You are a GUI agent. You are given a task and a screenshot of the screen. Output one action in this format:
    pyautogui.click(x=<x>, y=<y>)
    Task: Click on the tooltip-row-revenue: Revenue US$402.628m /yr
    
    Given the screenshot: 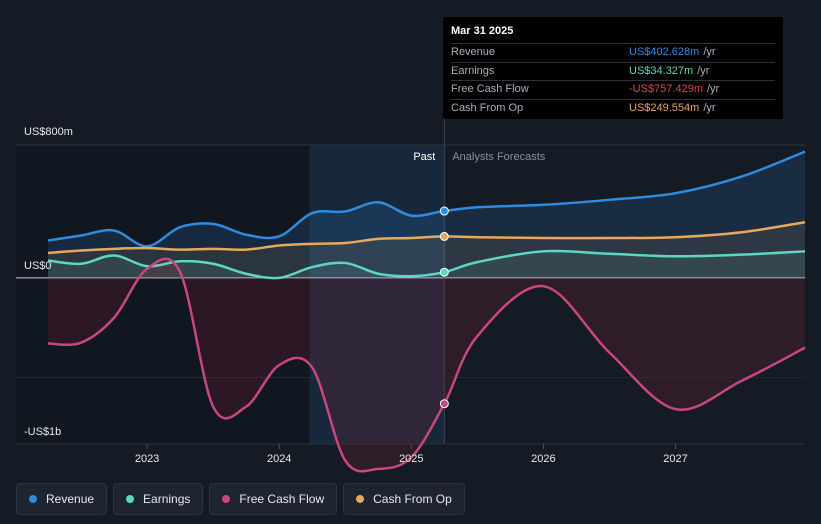 What is the action you would take?
    pyautogui.click(x=613, y=52)
    